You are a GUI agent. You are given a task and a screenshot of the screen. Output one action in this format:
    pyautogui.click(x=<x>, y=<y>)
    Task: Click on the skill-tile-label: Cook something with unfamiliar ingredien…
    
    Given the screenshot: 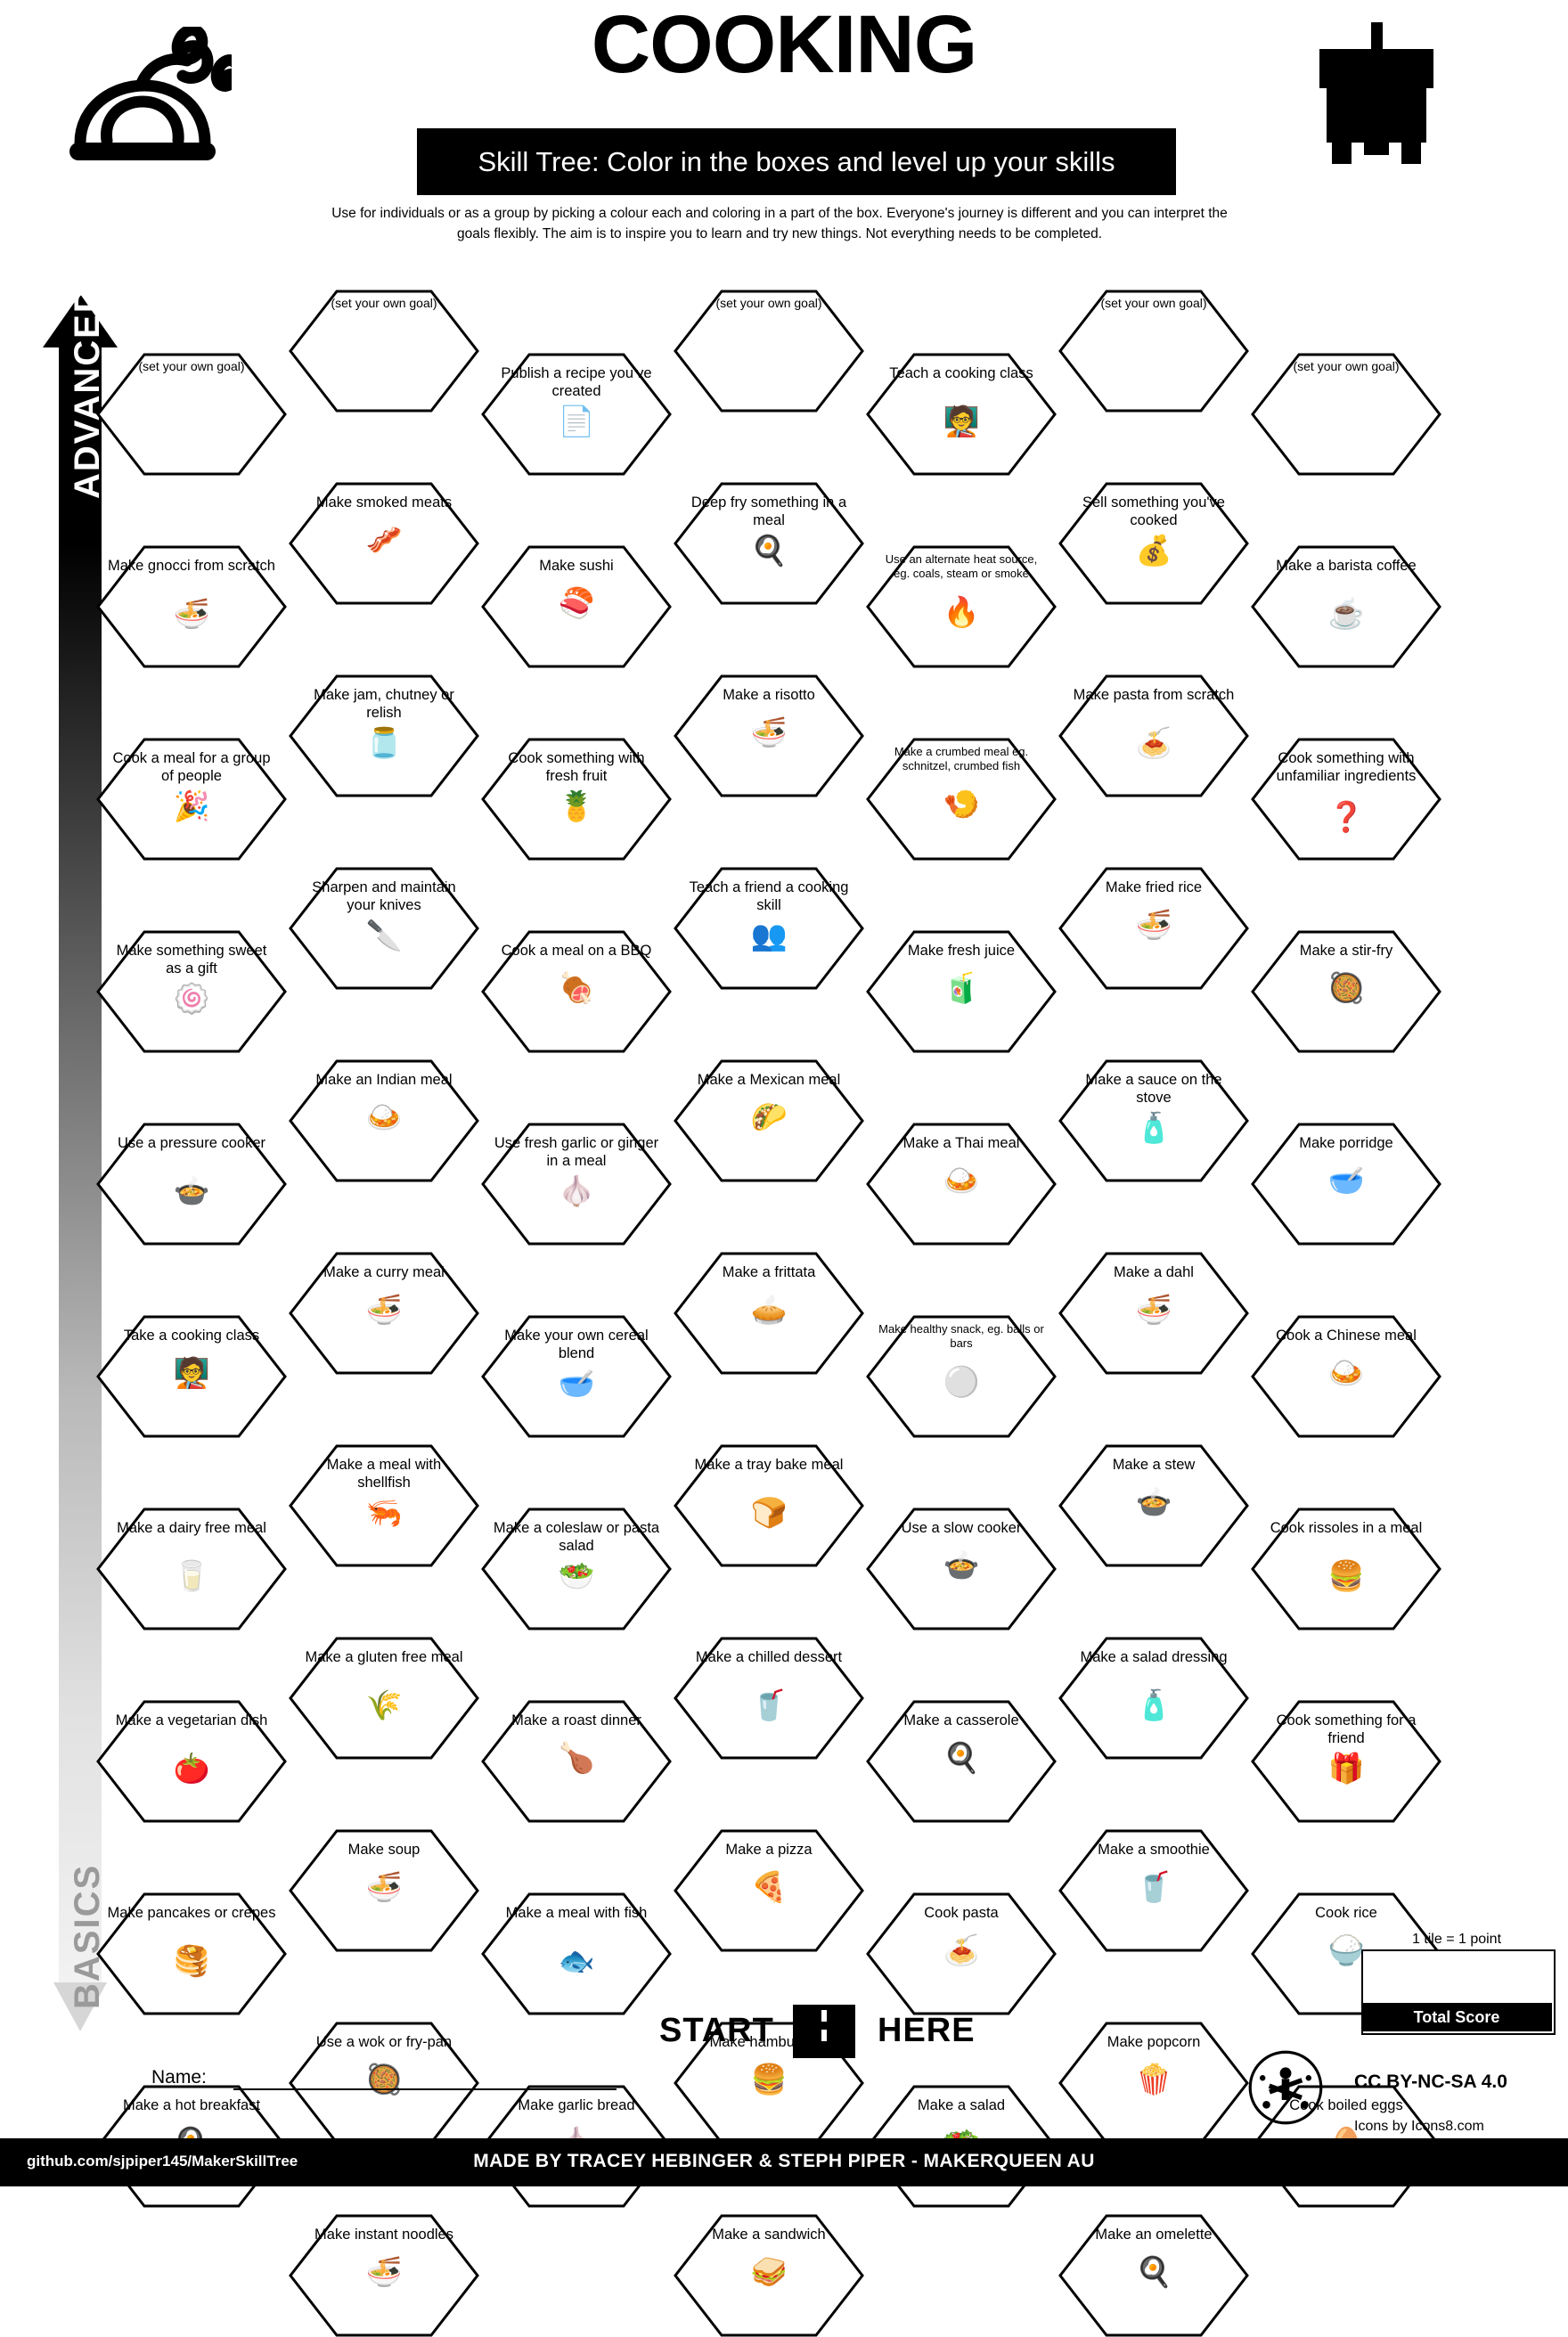 What is the action you would take?
    pyautogui.click(x=1346, y=767)
    